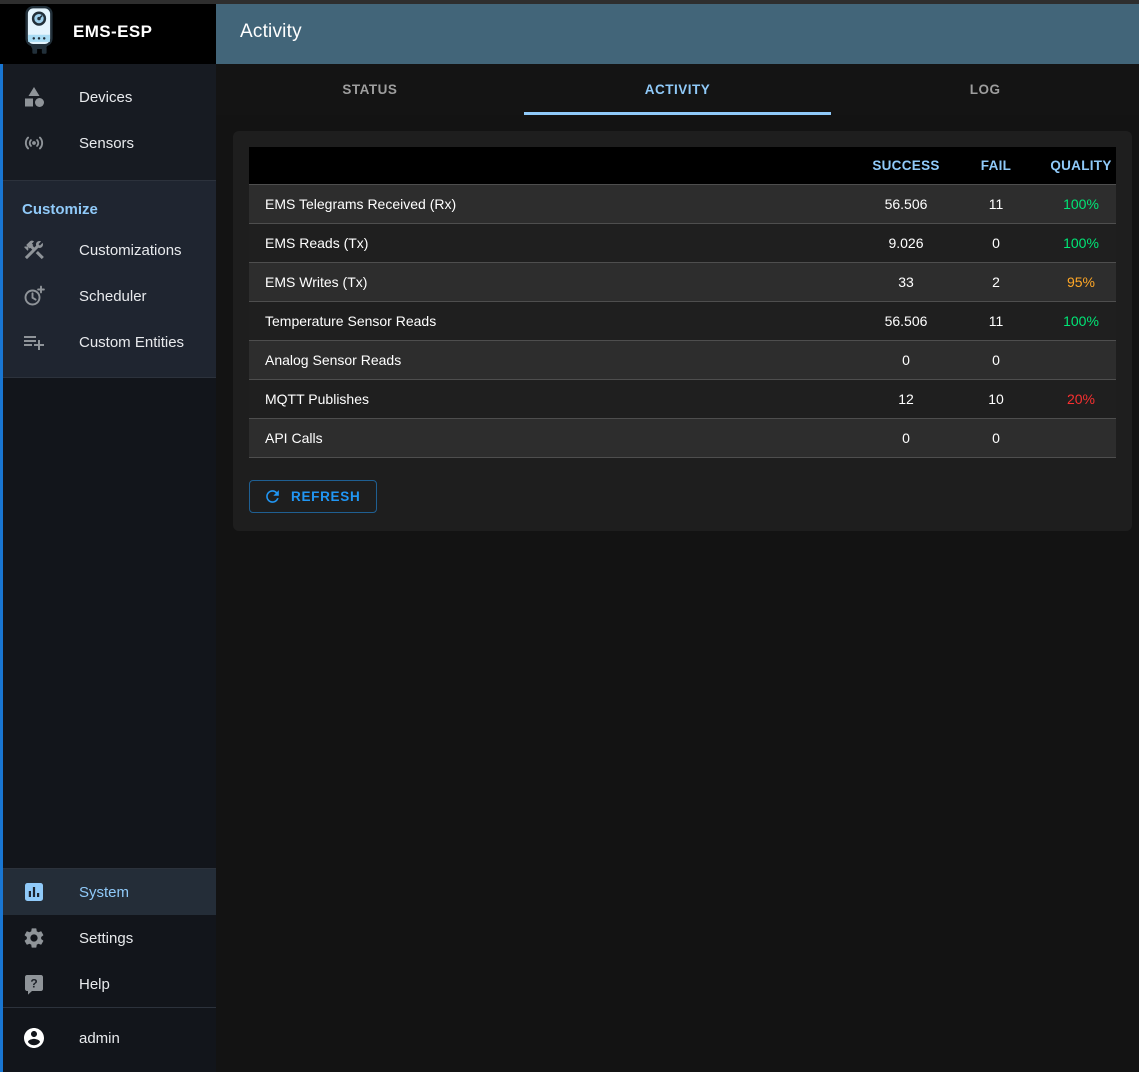 The image size is (1139, 1072). Describe the element at coordinates (1081, 399) in the screenshot. I see `row-quality-value: 20%` at that location.